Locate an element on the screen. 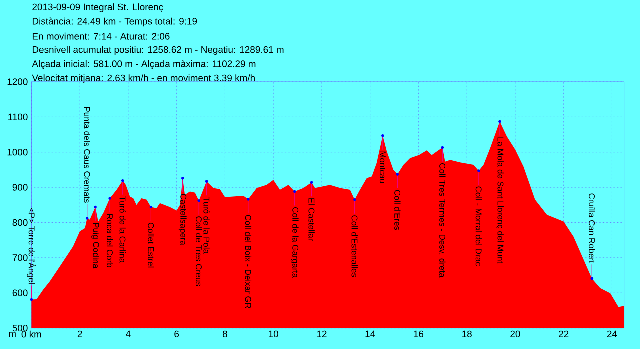 This screenshot has height=349, width=640. text: Alçada inicial: 581.00 m - Alçada màxima: 1102.29 m is located at coordinates (144, 65).